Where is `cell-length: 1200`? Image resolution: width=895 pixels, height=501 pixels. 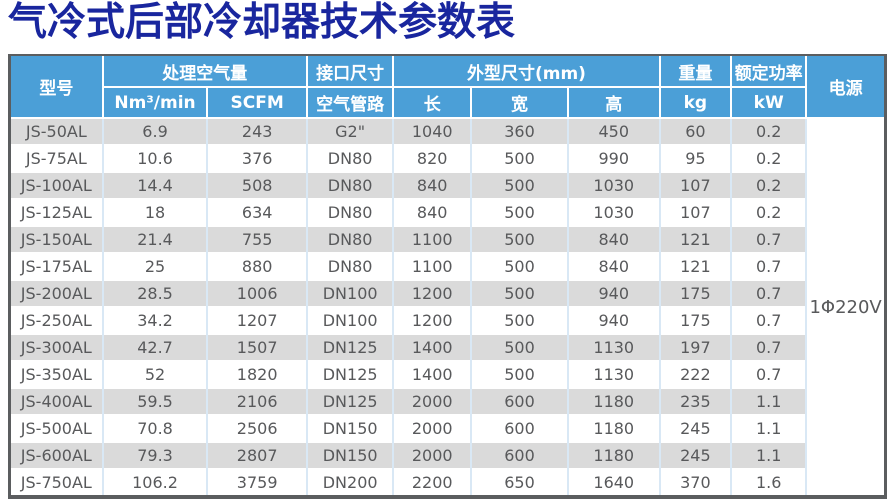
cell-length: 1200 is located at coordinates (433, 293).